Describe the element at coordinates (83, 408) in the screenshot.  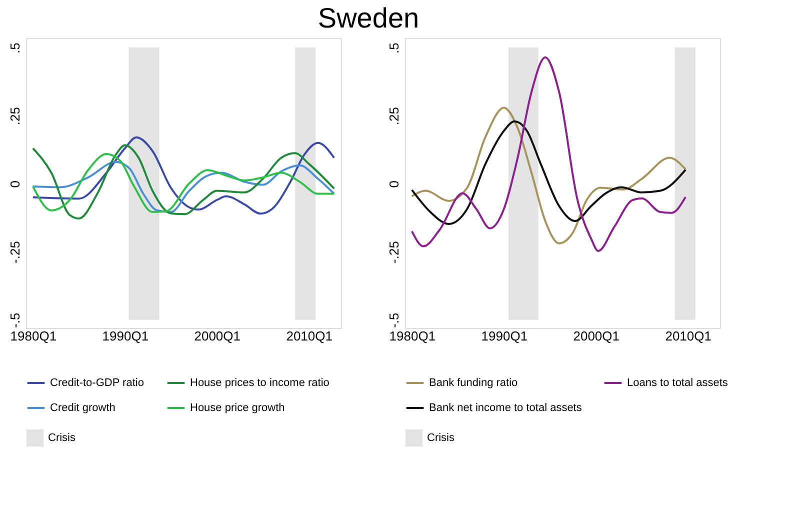
I see `legend-label: Credit growth` at that location.